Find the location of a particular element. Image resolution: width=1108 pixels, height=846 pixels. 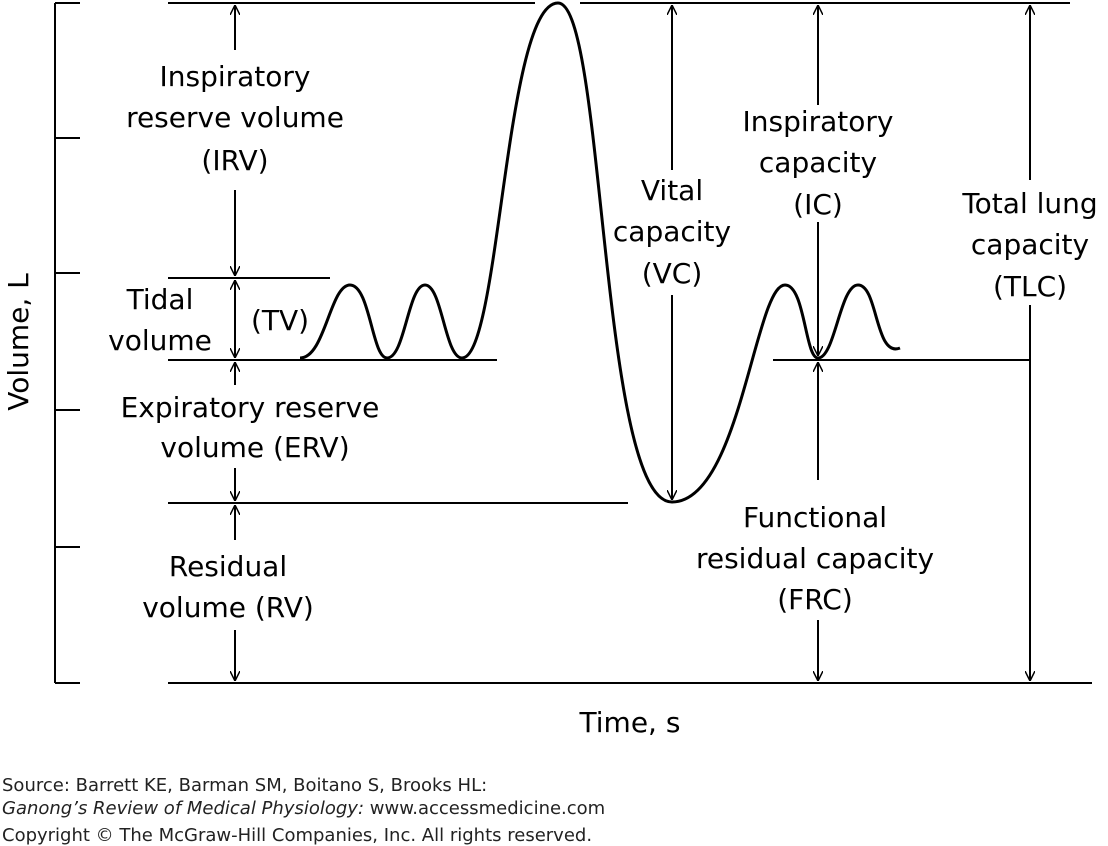

y-axis-label: Volume, L is located at coordinates (18, 342).